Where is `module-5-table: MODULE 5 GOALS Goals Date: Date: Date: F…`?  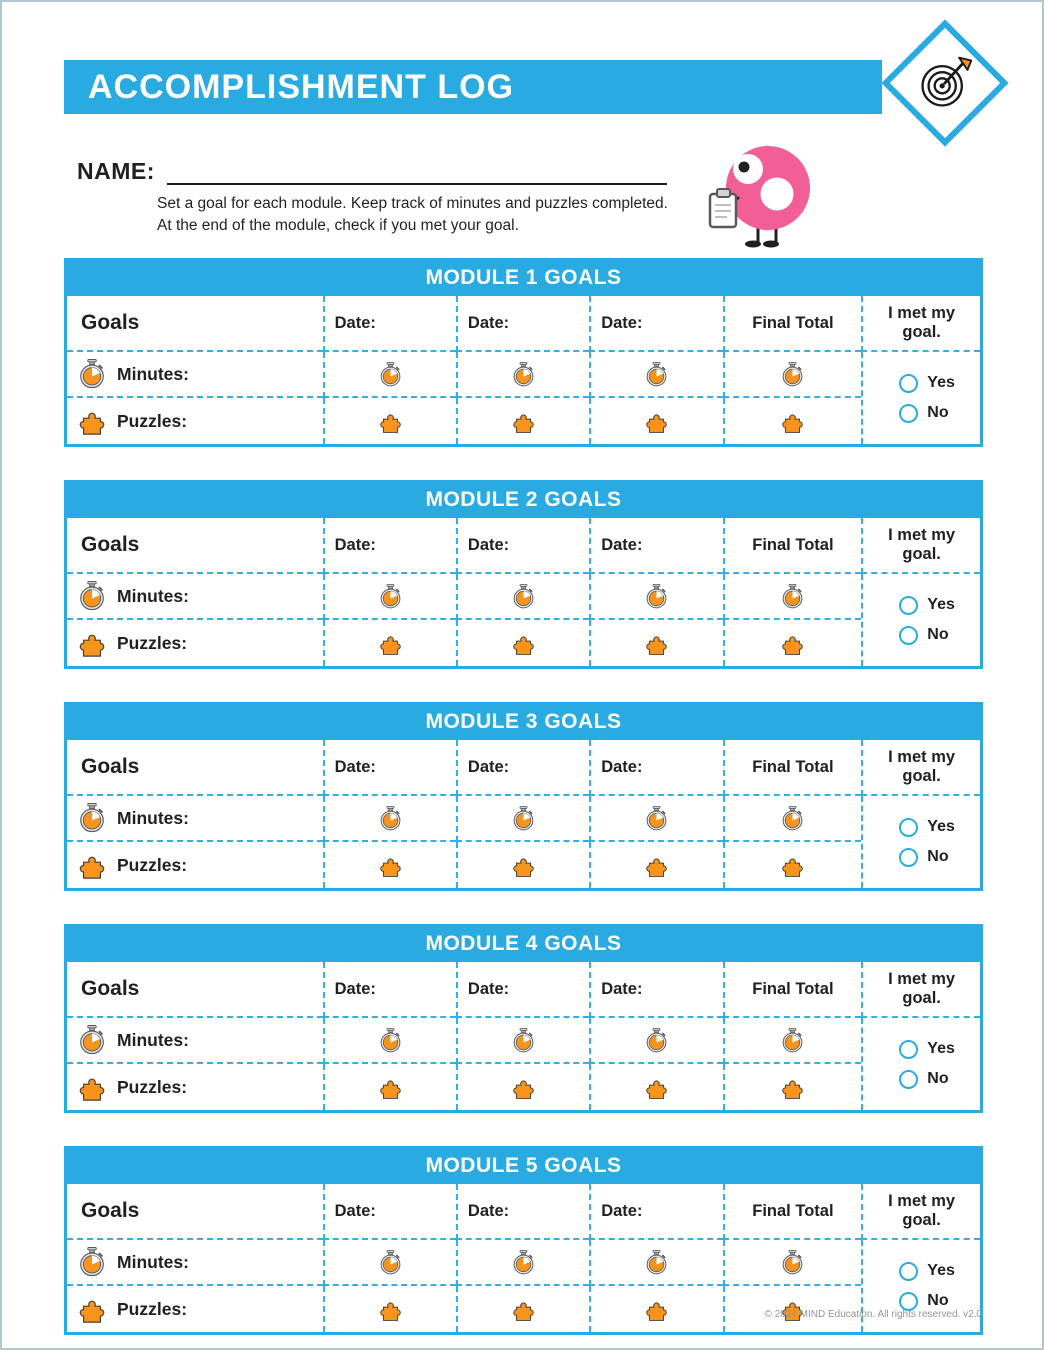
module-5-table: MODULE 5 GOALS Goals Date: Date: Date: F… is located at coordinates (523, 1241).